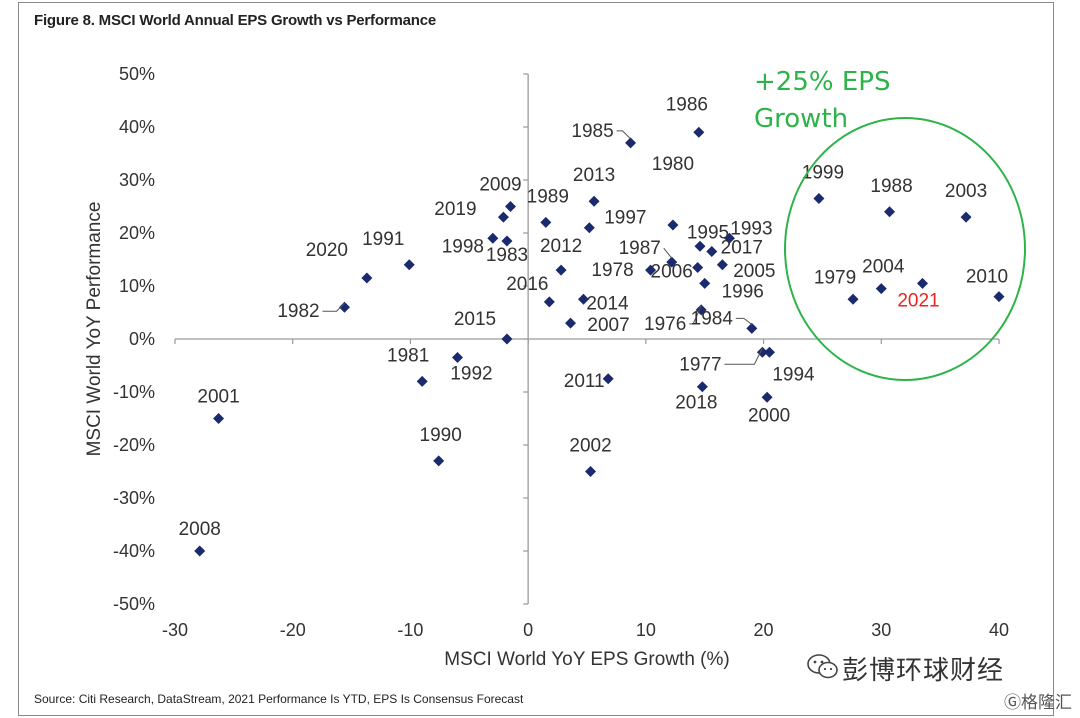 The height and width of the screenshot is (718, 1080). I want to click on label-2002: 2002, so click(590, 446).